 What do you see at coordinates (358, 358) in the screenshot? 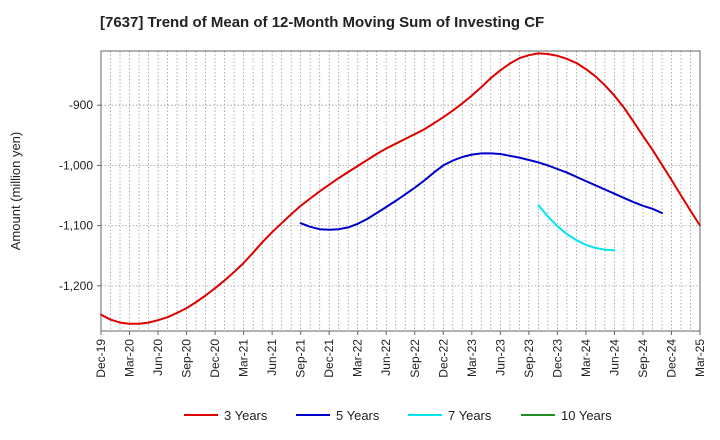
I see `x-tick-label: Mar-22` at bounding box center [358, 358].